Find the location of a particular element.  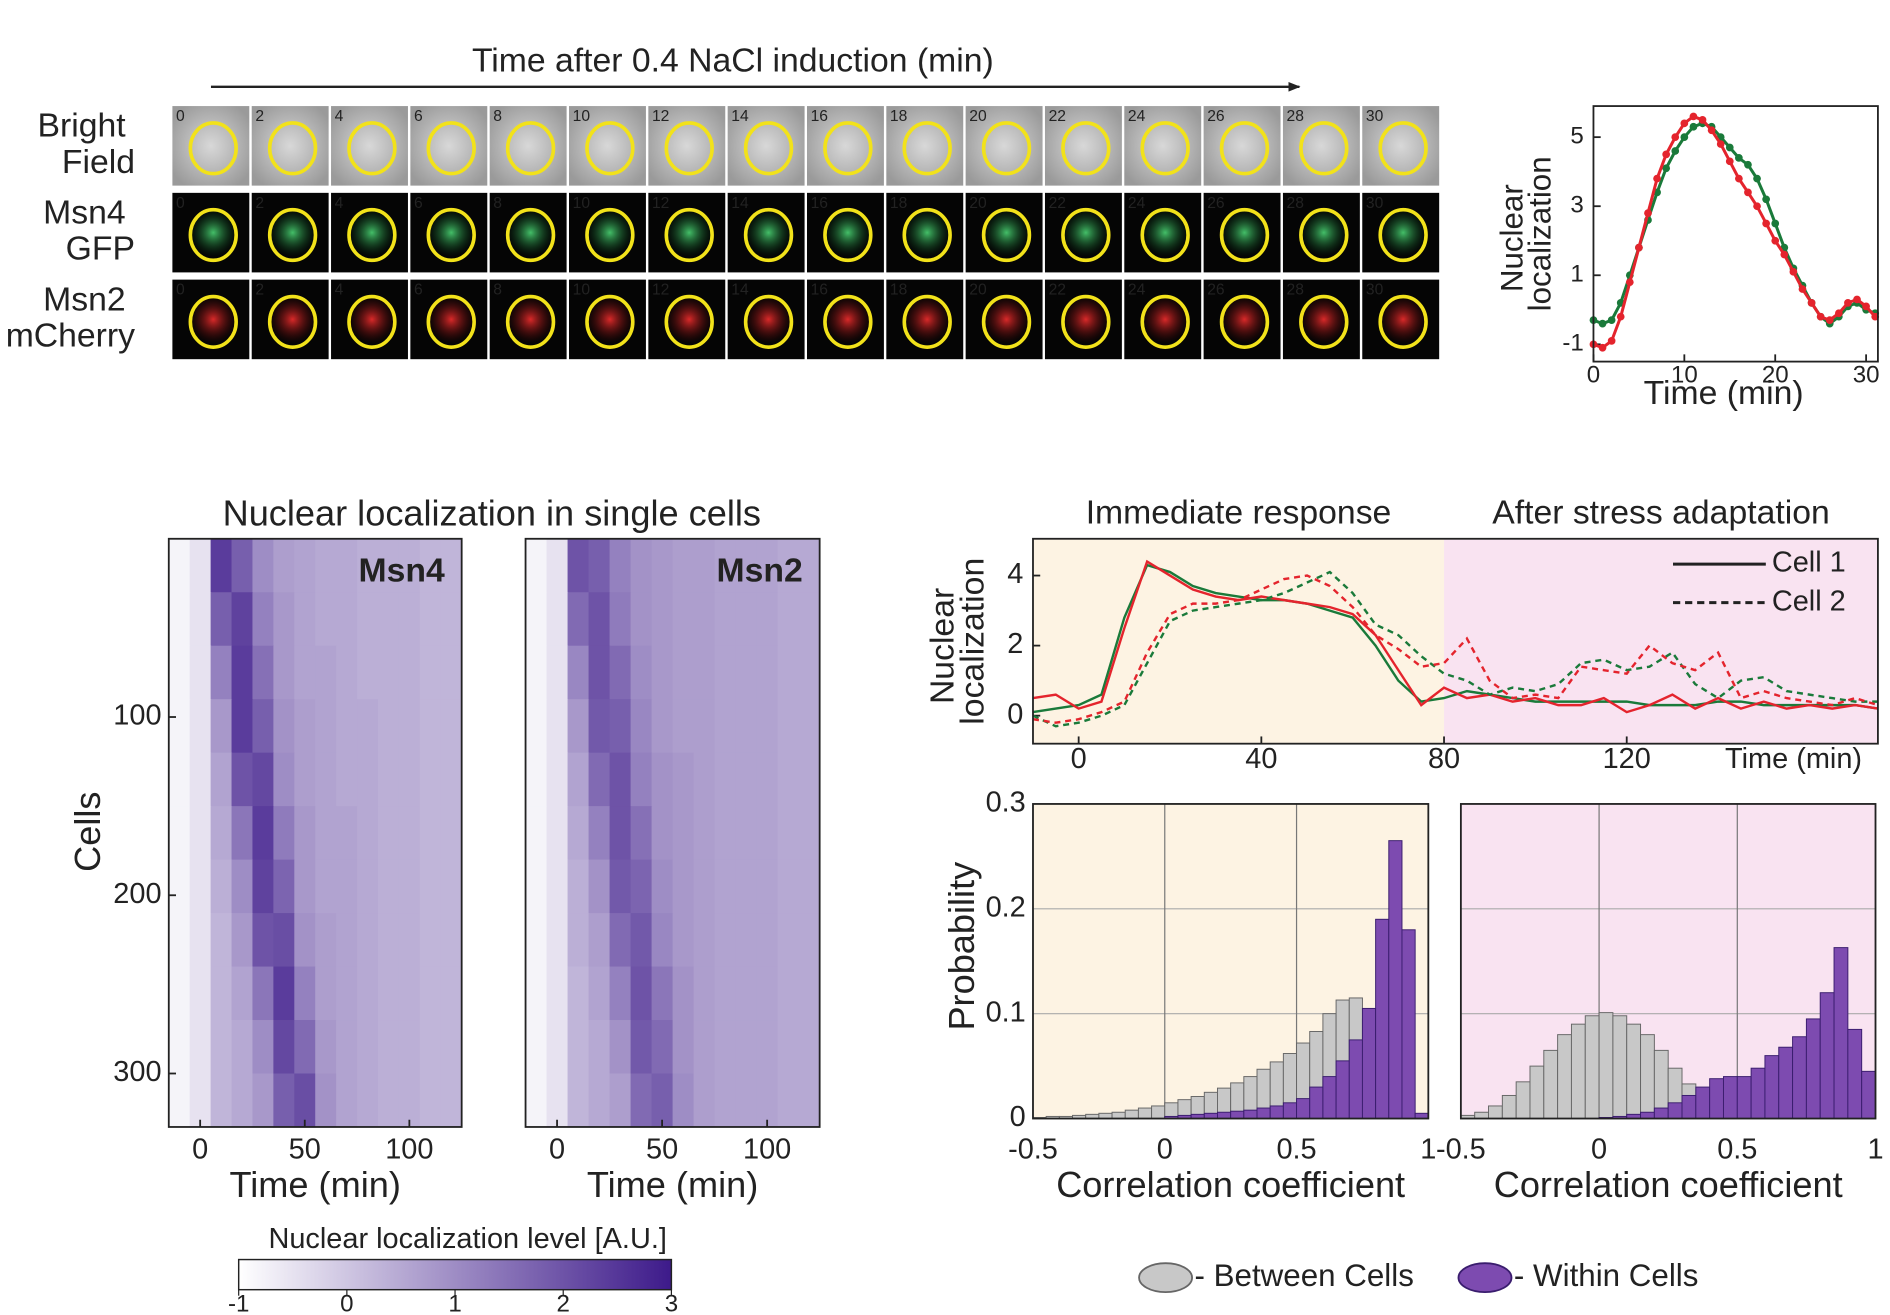

x-tick-label: 0 is located at coordinates (200, 1150).